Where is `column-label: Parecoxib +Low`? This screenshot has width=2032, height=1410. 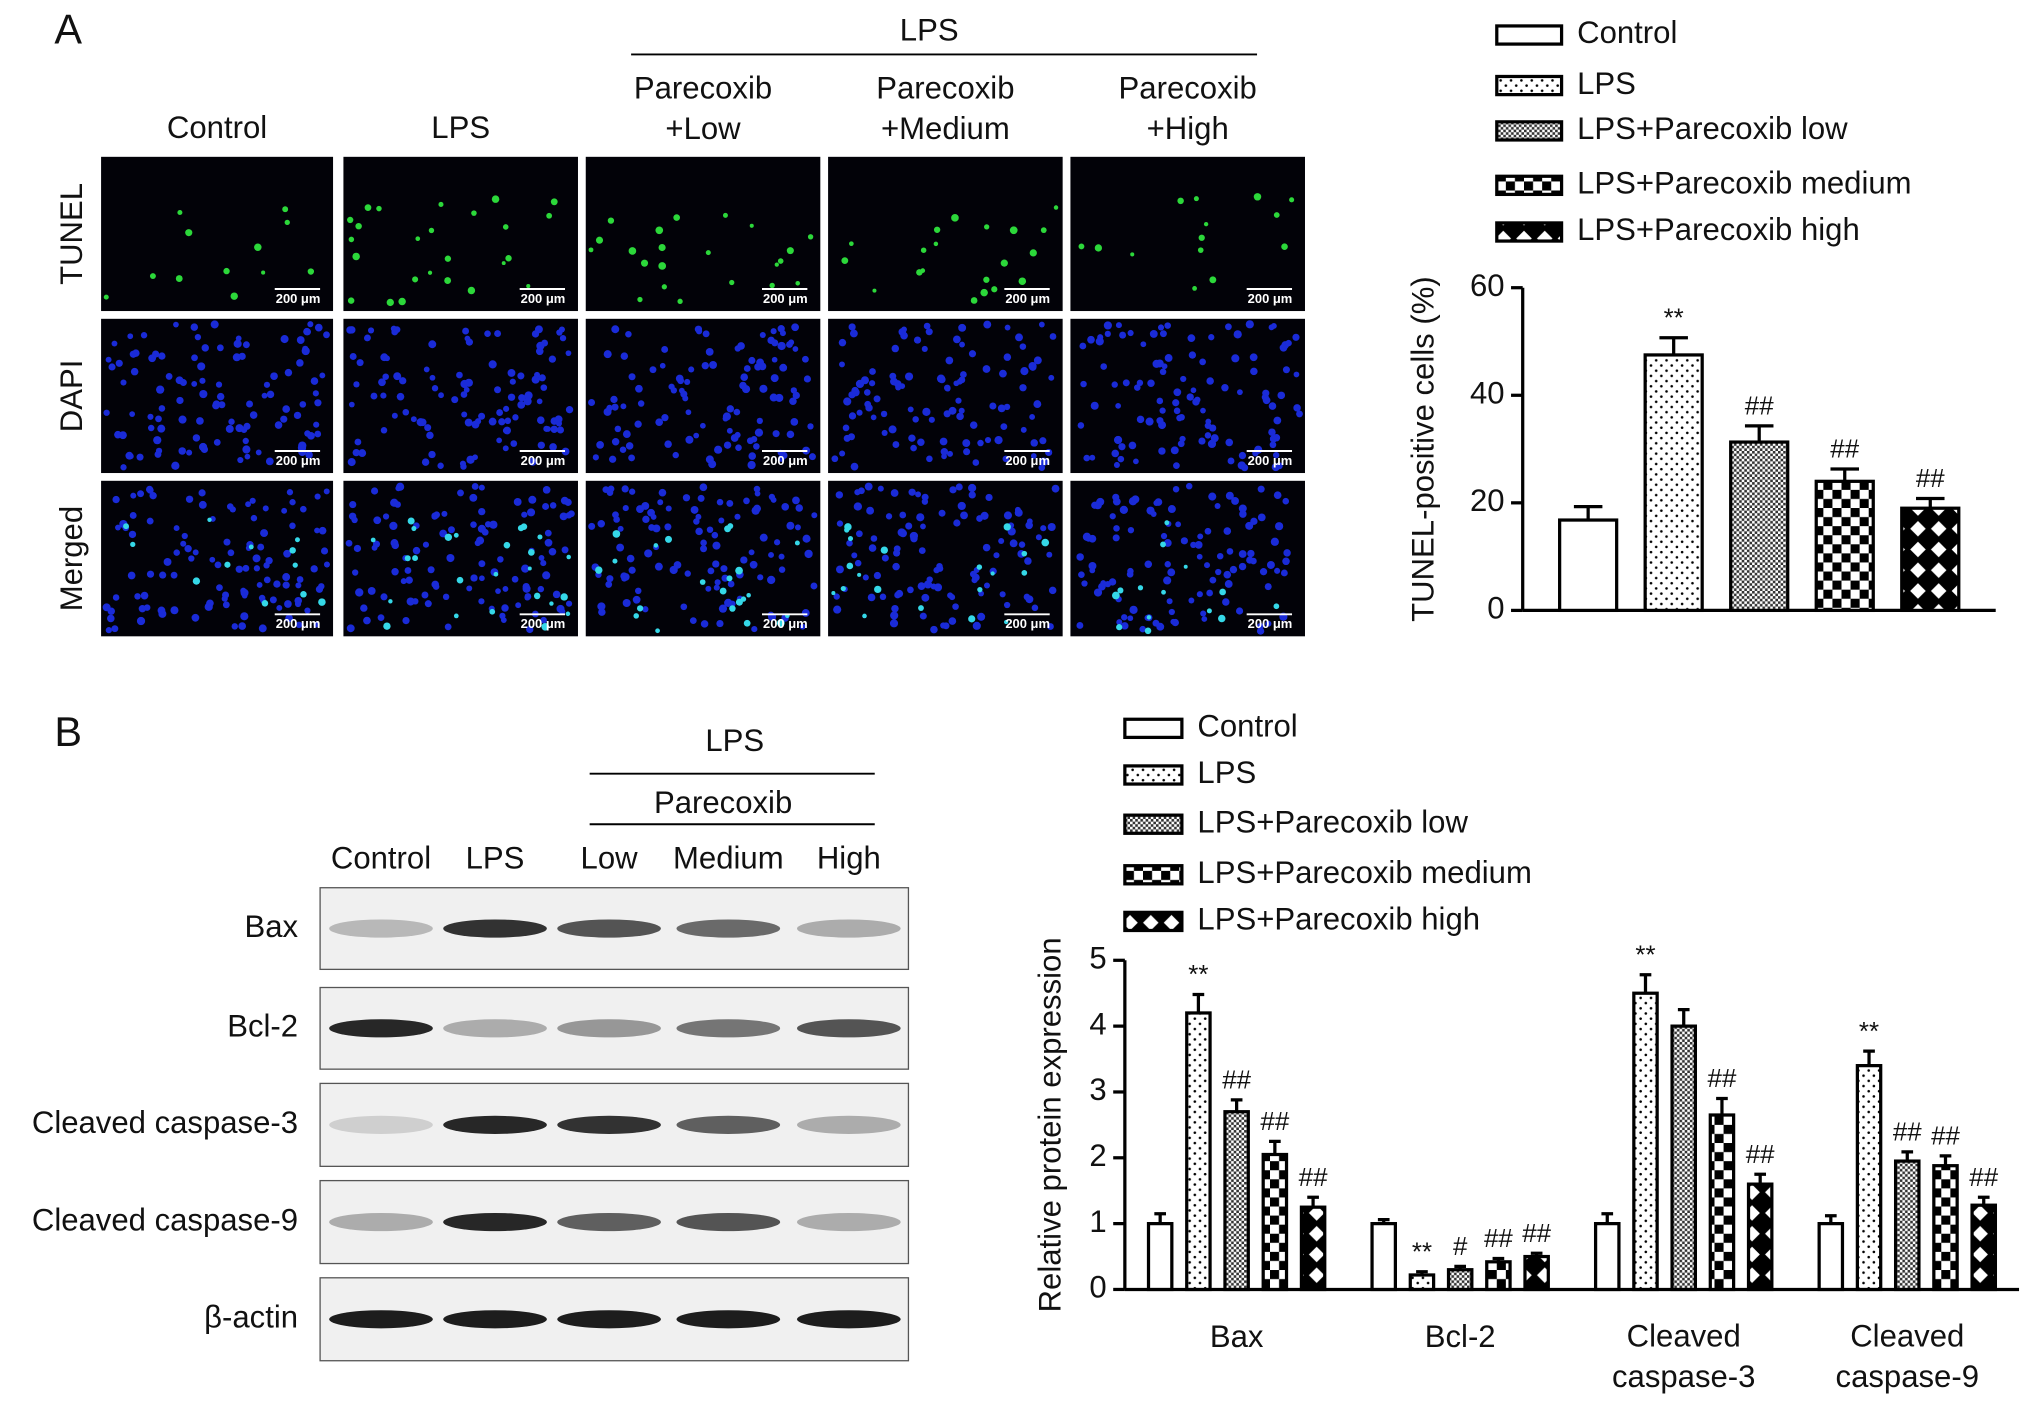 column-label: Parecoxib +Low is located at coordinates (703, 108).